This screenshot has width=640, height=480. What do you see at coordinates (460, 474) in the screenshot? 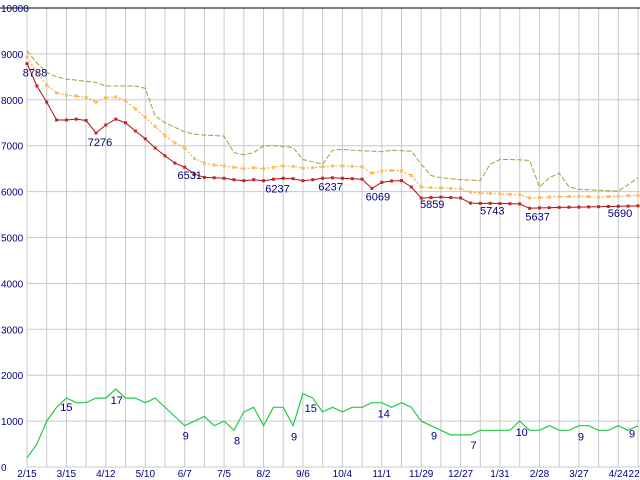
I see `x-axis-label: 12/27` at bounding box center [460, 474].